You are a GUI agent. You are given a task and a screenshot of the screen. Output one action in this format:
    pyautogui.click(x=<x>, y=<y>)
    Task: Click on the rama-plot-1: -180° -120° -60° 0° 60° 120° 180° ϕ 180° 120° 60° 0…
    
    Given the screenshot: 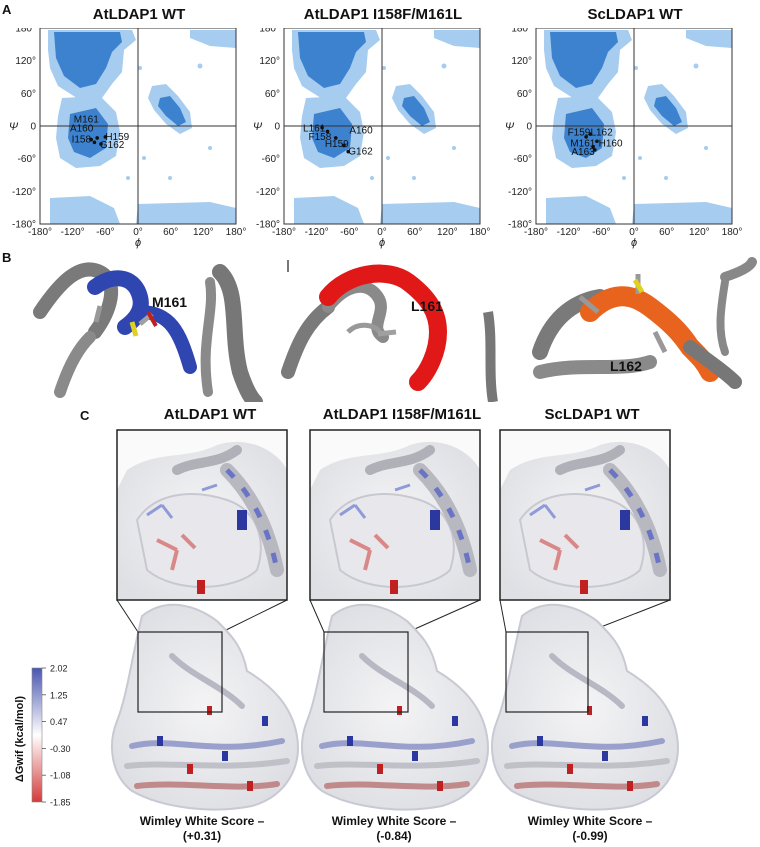 What is the action you would take?
    pyautogui.click(x=127, y=138)
    